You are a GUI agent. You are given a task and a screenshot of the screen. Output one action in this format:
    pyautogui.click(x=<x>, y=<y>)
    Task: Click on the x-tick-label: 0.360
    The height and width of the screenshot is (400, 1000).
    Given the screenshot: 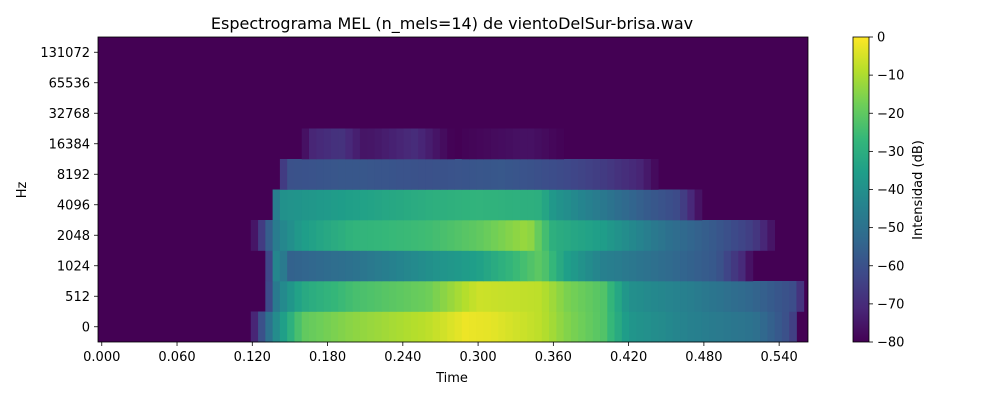 What is the action you would take?
    pyautogui.click(x=553, y=357)
    